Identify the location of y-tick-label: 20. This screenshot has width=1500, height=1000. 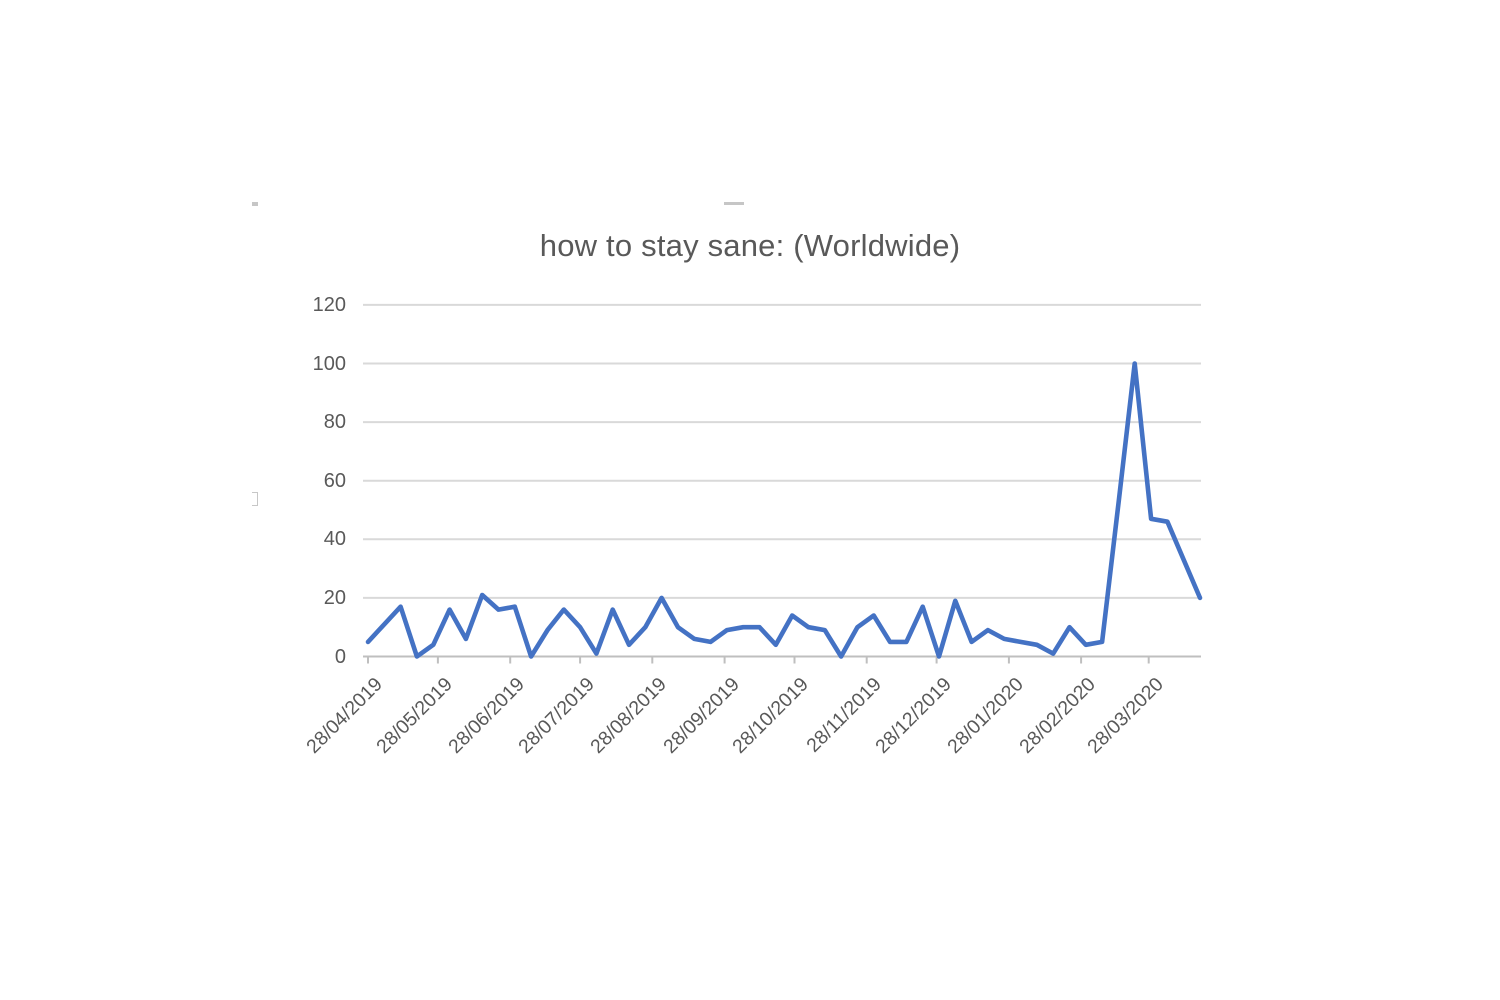
(334, 597).